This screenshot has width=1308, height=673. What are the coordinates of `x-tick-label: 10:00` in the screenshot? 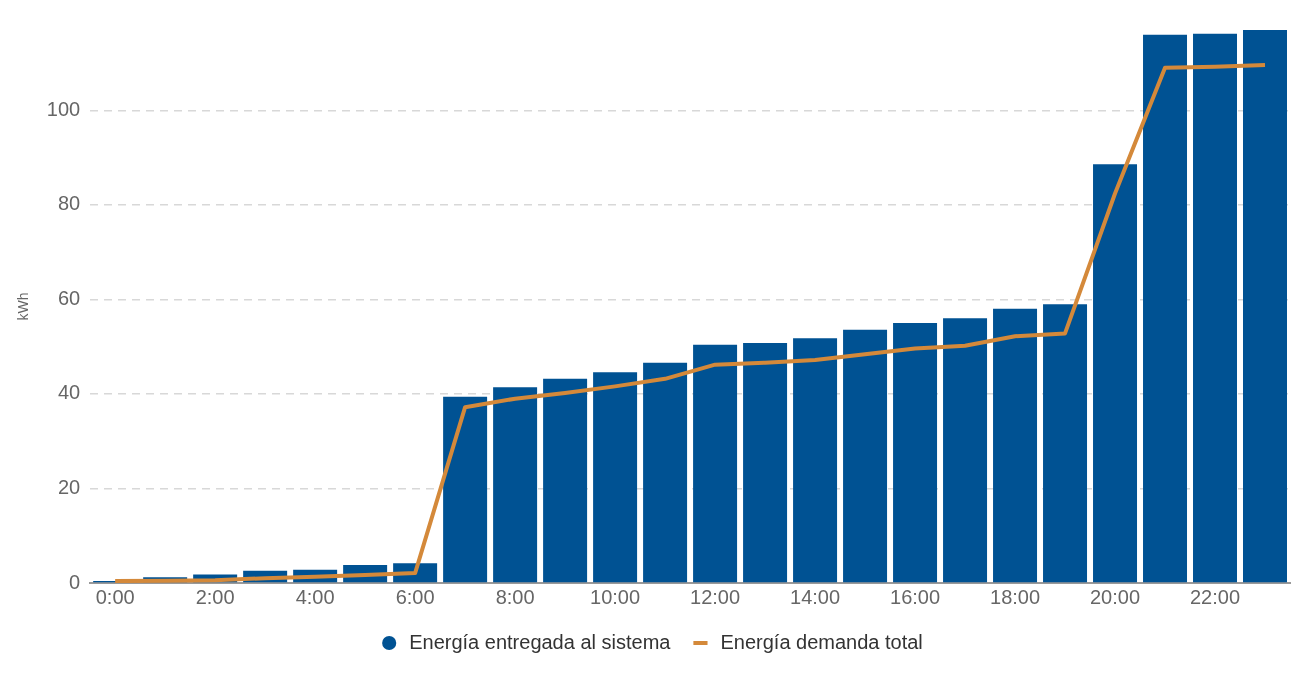 It's located at (615, 596).